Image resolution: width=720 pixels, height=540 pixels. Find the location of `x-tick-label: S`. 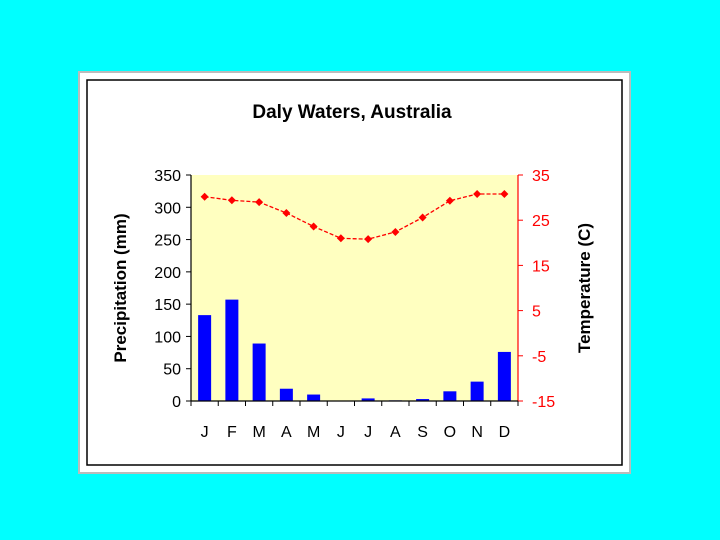

x-tick-label: S is located at coordinates (422, 432).